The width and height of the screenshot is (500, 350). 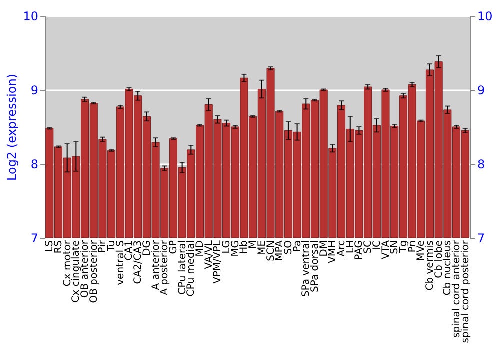 I want to click on y2-tick-label: 10, so click(x=485, y=17).